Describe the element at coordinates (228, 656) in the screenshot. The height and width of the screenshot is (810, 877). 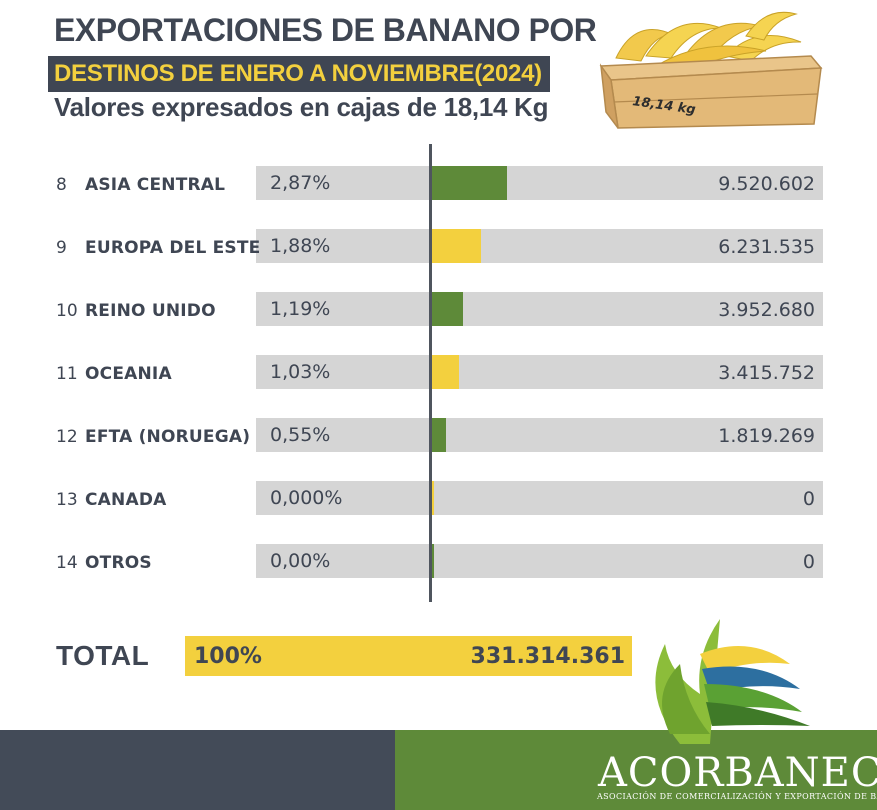
I see `total-percent: 100%` at that location.